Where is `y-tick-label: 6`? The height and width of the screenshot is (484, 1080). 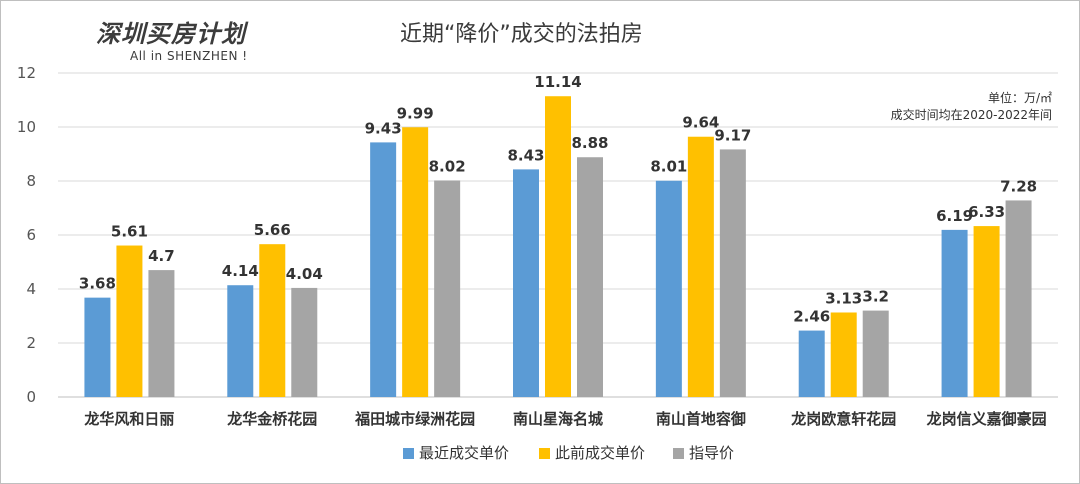 y-tick-label: 6 is located at coordinates (31, 235).